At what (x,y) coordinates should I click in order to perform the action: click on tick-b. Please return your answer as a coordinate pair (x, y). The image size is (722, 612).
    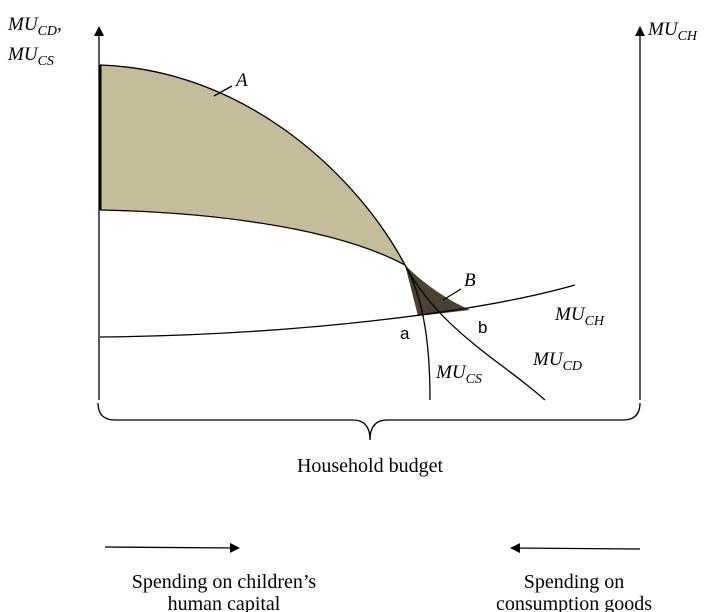
    Looking at the image, I should click on (452, 294).